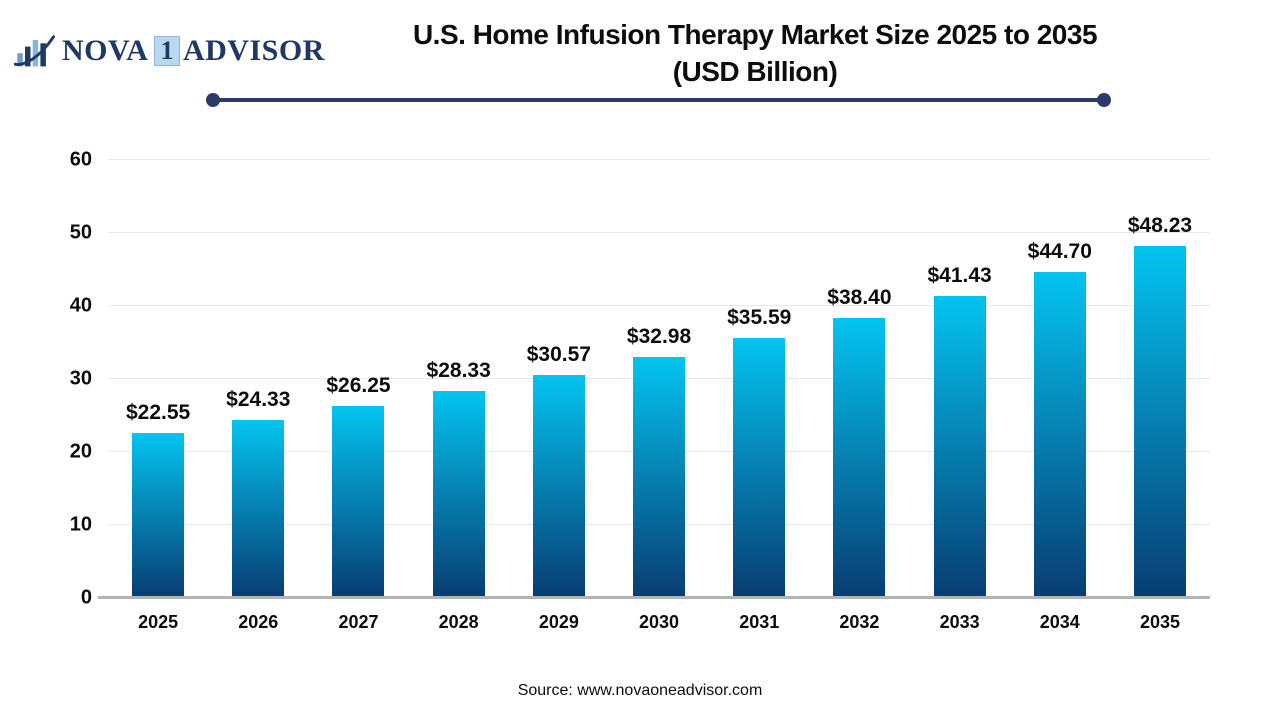  I want to click on bar-group-2032: $38.40 2032, so click(859, 396).